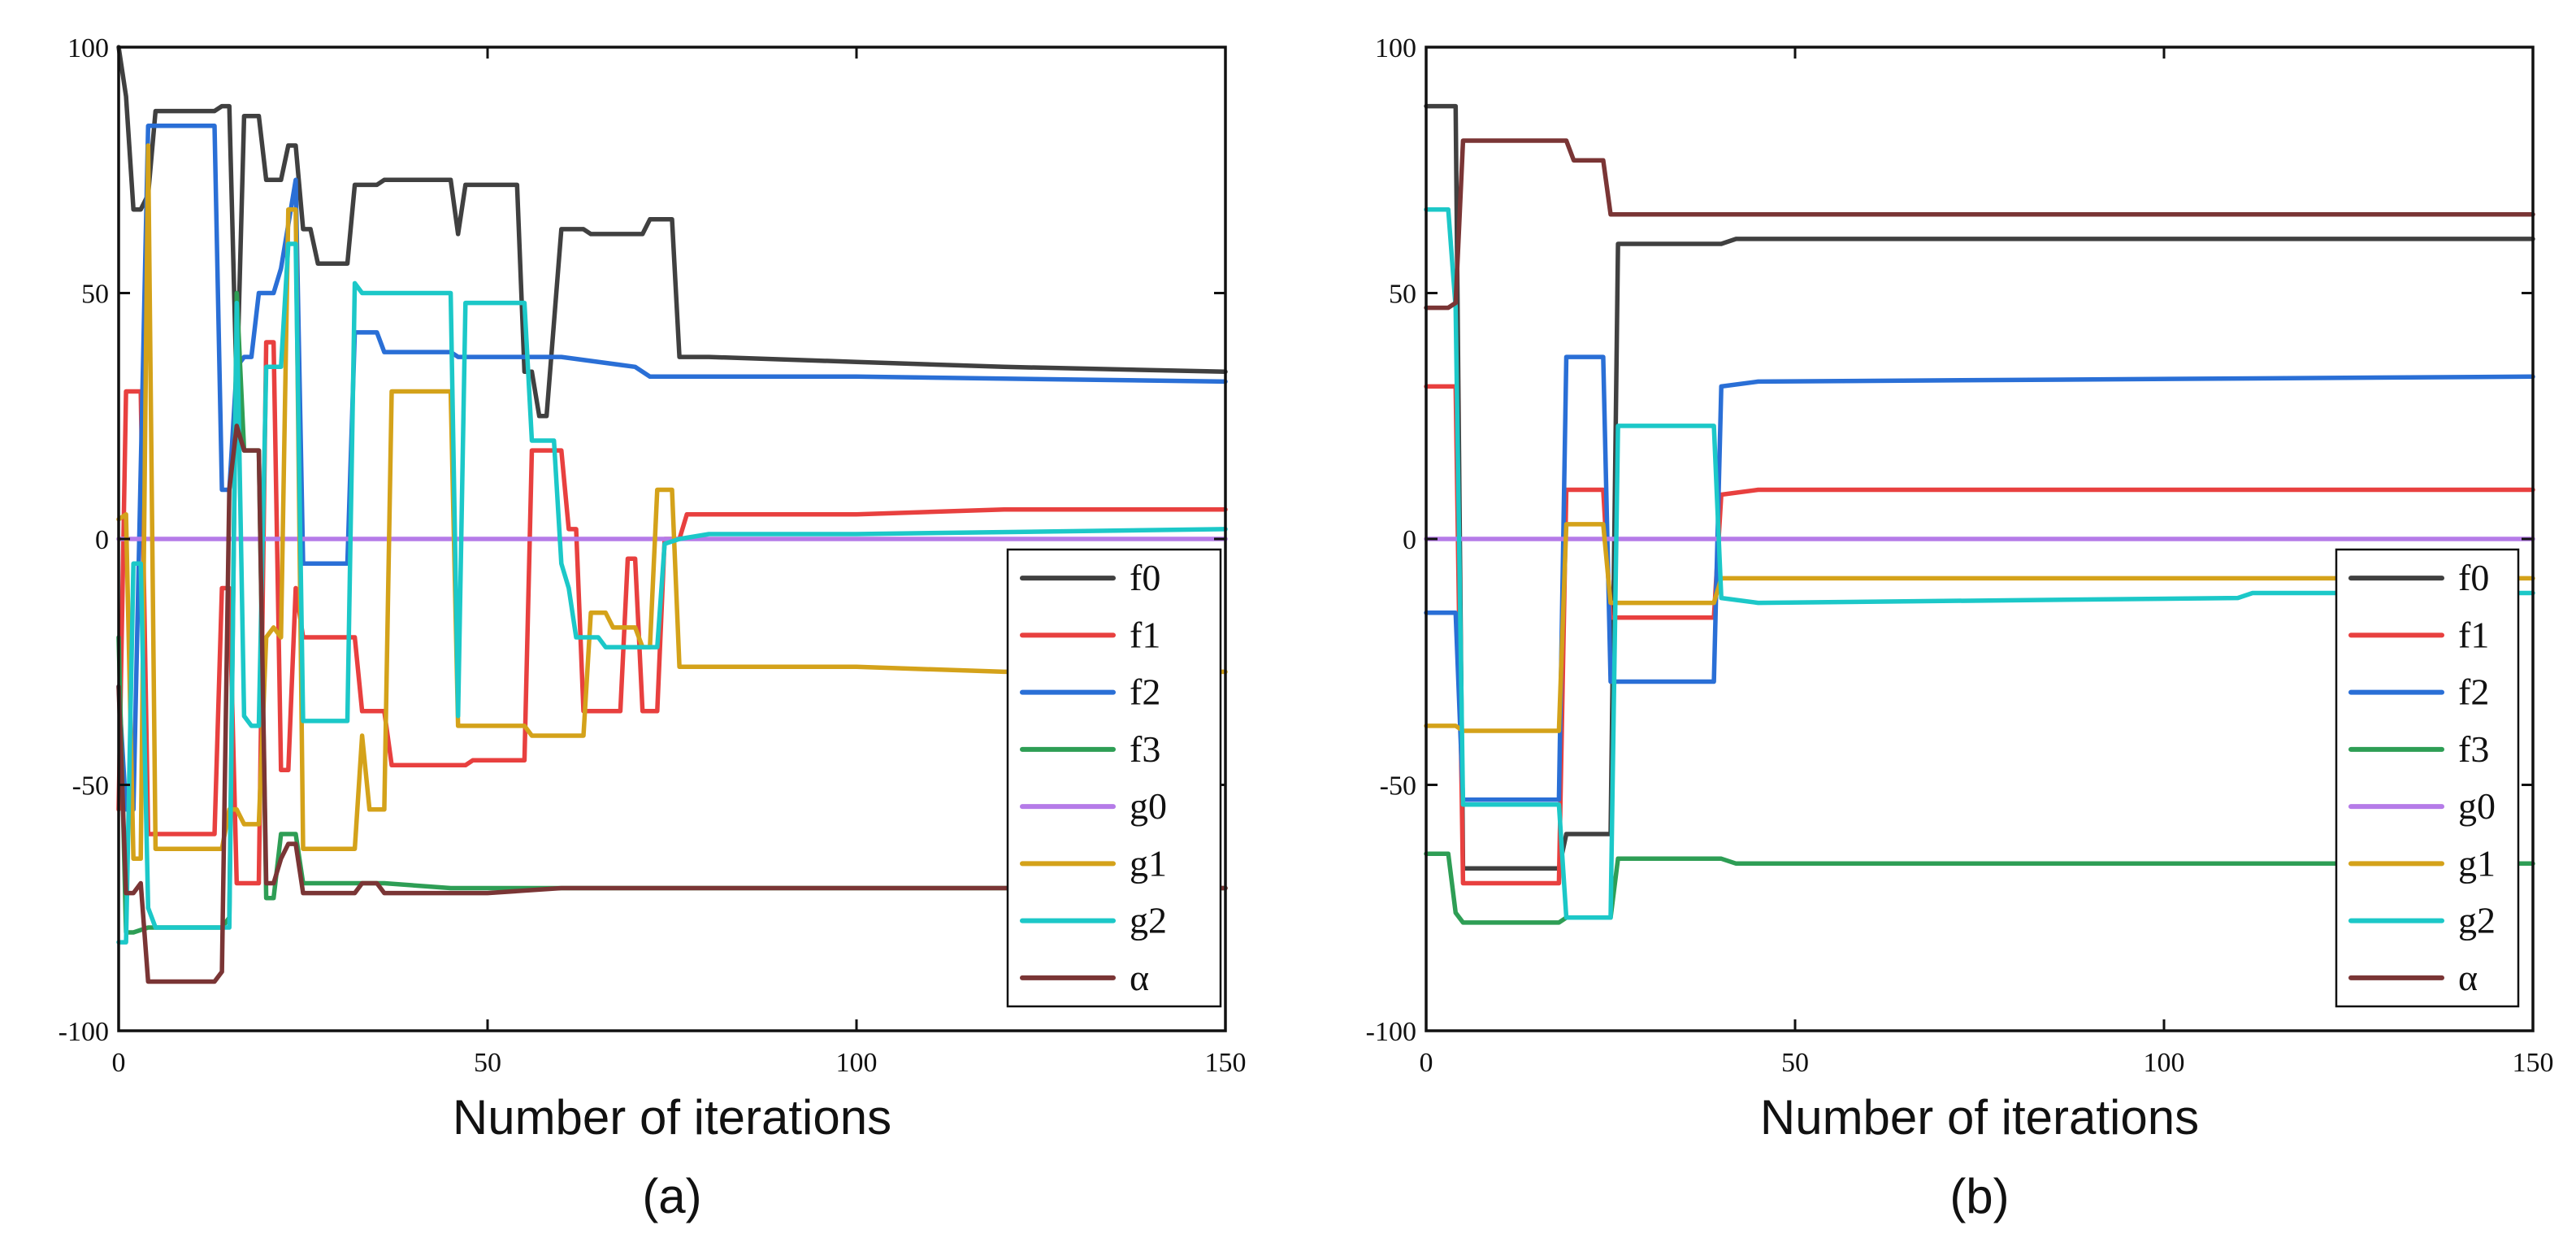 The image size is (2576, 1247). Describe the element at coordinates (1979, 224) in the screenshot. I see `series-line-α` at that location.